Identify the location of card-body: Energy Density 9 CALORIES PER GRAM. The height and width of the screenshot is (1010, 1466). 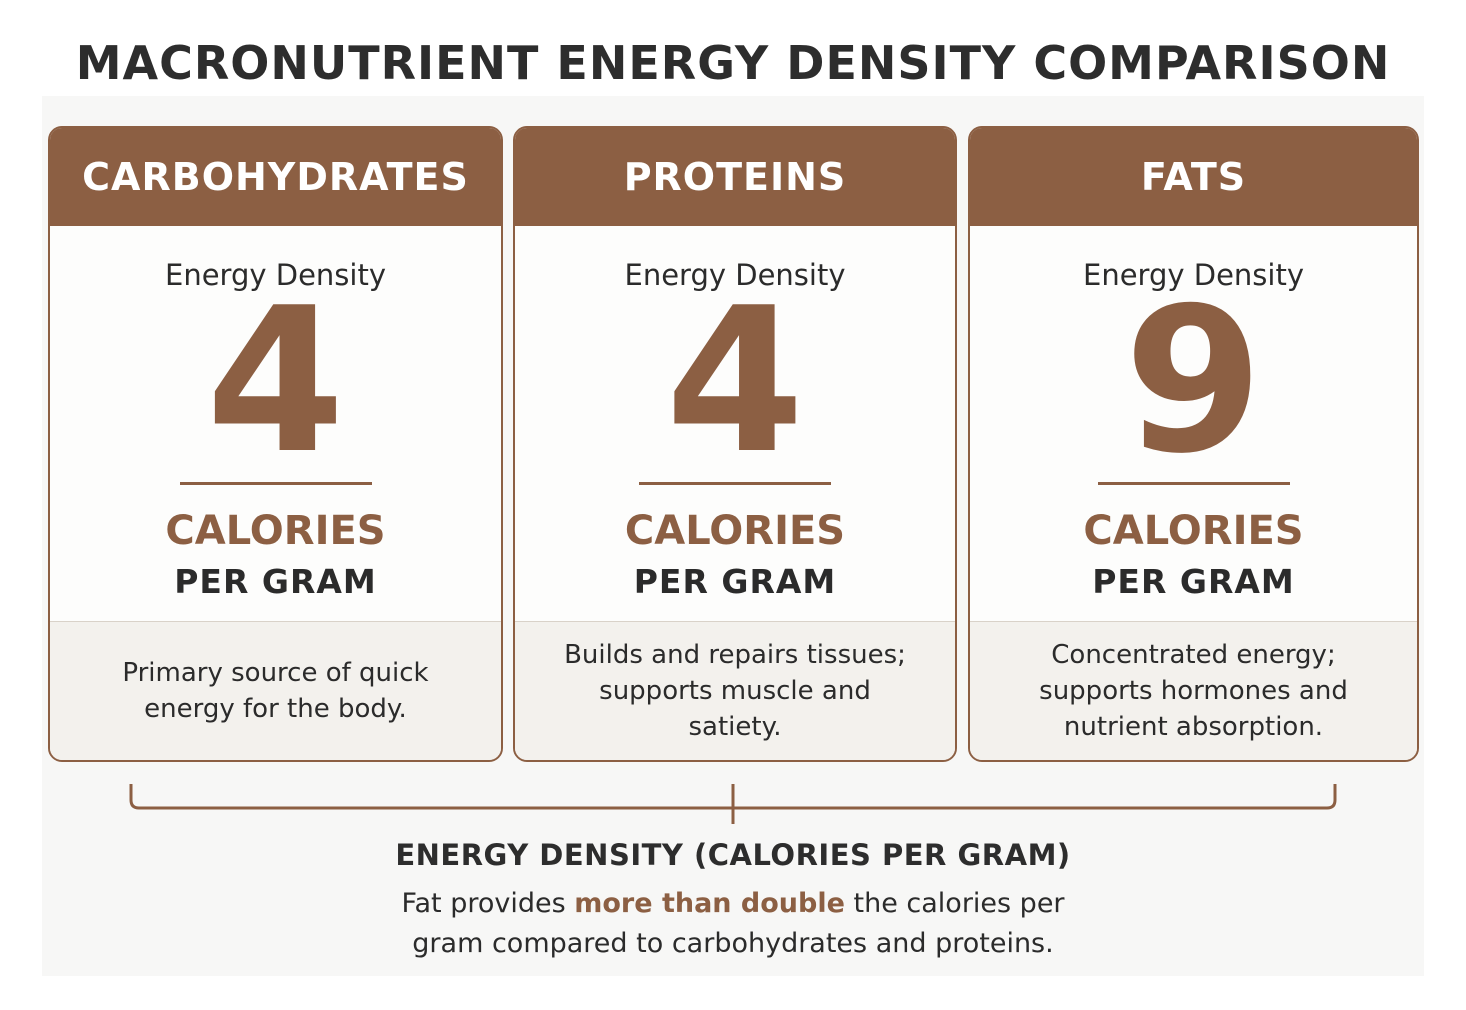
(1193, 423).